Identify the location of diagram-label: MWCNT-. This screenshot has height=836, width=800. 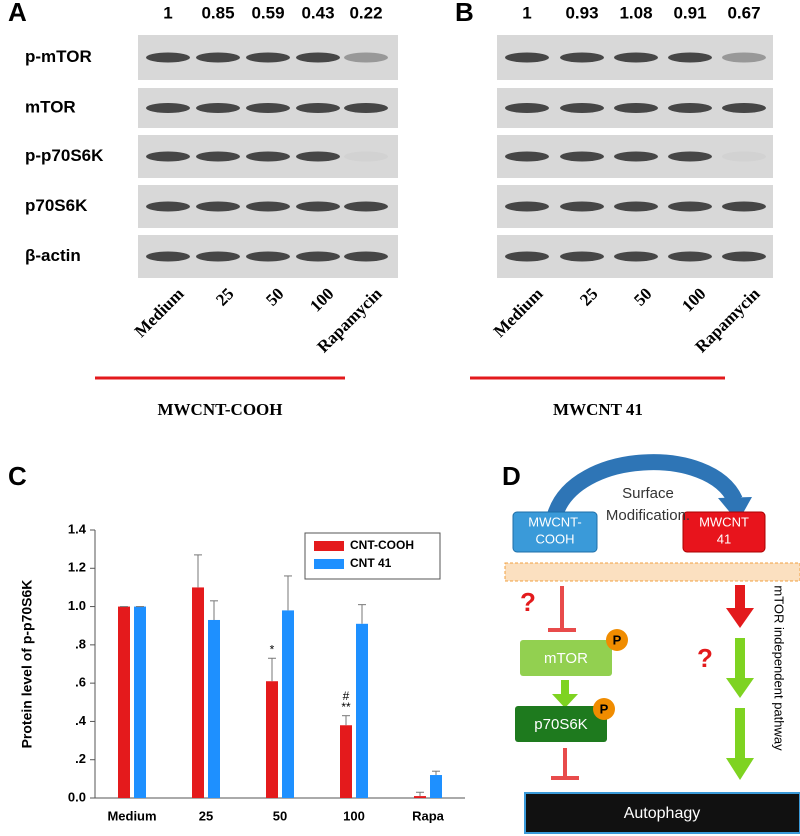
(554, 521).